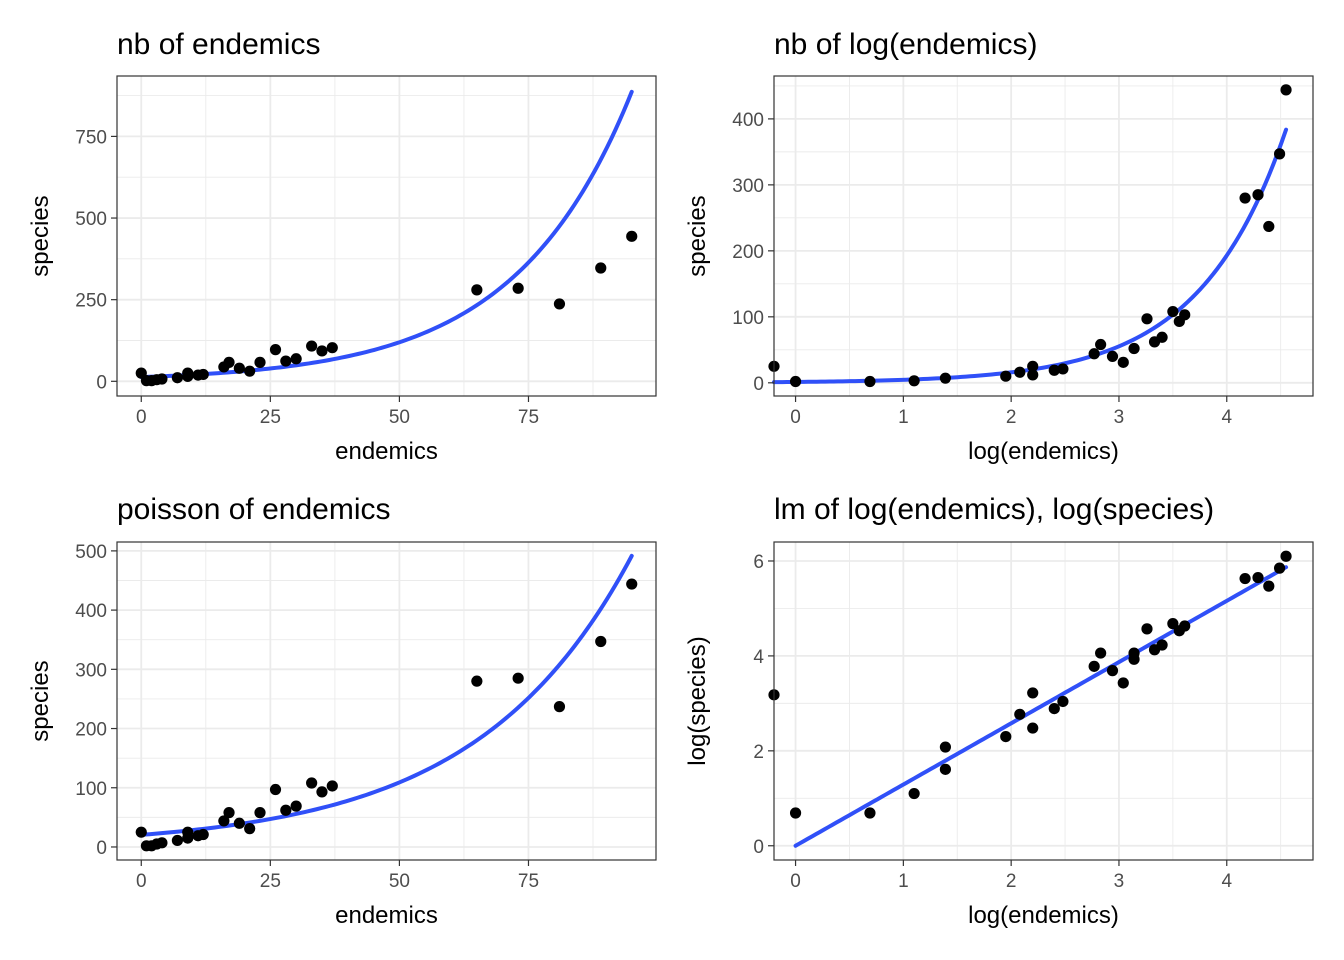 The width and height of the screenshot is (1344, 960). Describe the element at coordinates (905, 44) in the screenshot. I see `panel-title: nb of log(endemics)` at that location.